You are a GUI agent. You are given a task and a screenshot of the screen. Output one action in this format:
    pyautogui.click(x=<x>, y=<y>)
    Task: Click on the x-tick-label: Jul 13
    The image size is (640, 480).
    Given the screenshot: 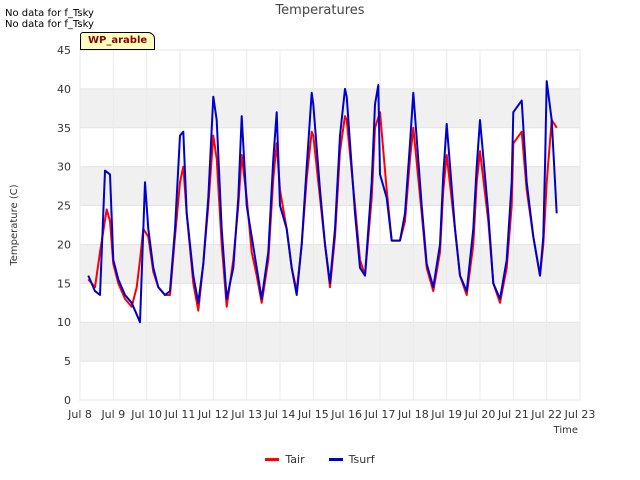 What is the action you would take?
    pyautogui.click(x=246, y=414)
    